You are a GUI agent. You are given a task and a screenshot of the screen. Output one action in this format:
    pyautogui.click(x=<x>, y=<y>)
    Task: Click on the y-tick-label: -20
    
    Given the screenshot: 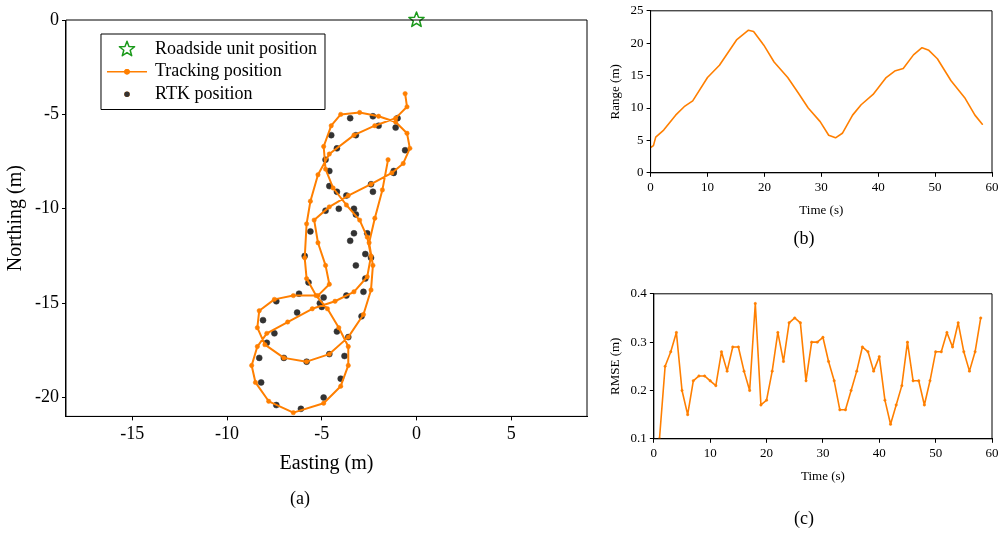 What is the action you would take?
    pyautogui.click(x=46, y=396)
    